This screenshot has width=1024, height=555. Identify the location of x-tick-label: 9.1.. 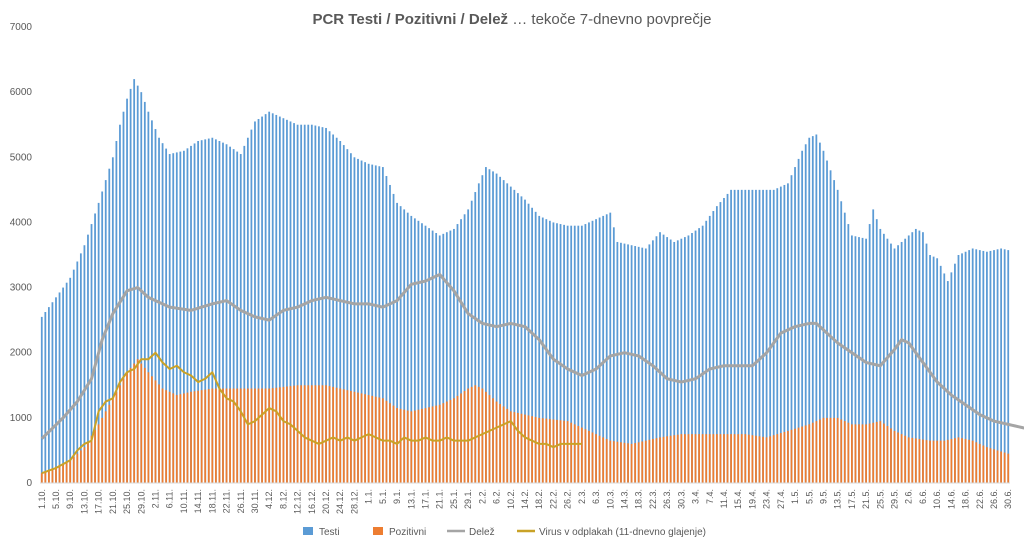
(397, 496).